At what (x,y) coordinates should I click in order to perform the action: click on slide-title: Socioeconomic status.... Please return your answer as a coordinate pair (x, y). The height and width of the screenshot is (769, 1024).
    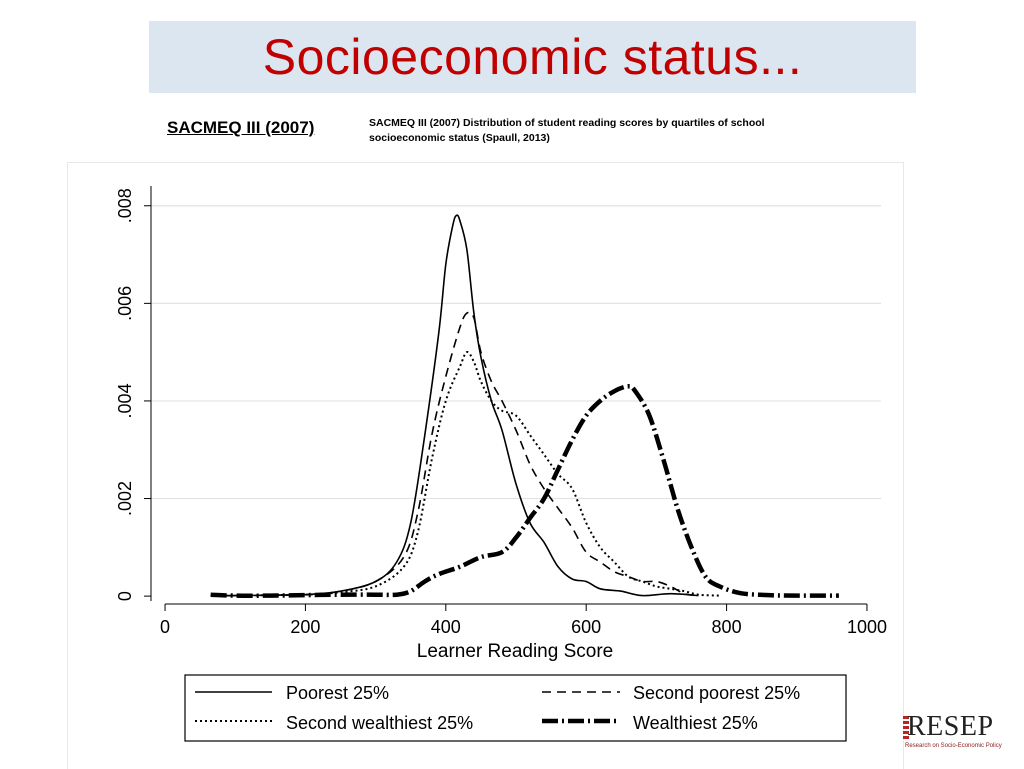
    Looking at the image, I should click on (532, 57).